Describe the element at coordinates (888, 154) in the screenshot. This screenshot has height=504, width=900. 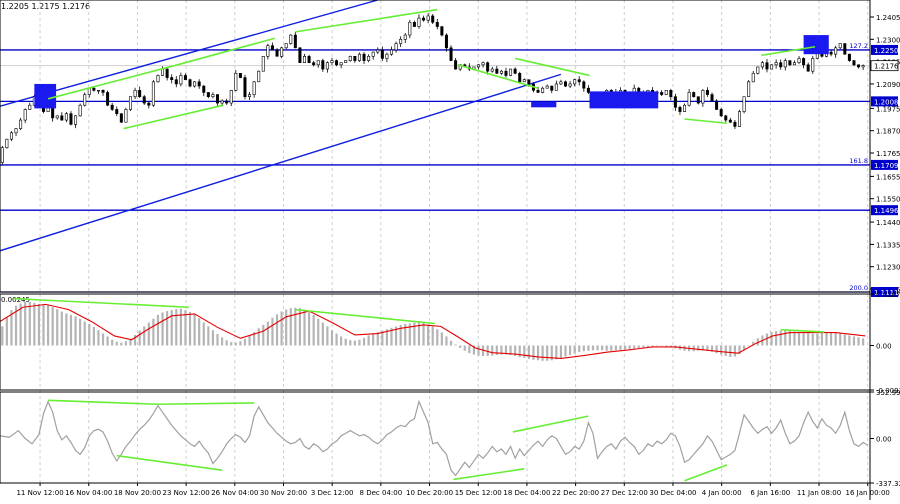
I see `price-tick-label: 1.1765` at that location.